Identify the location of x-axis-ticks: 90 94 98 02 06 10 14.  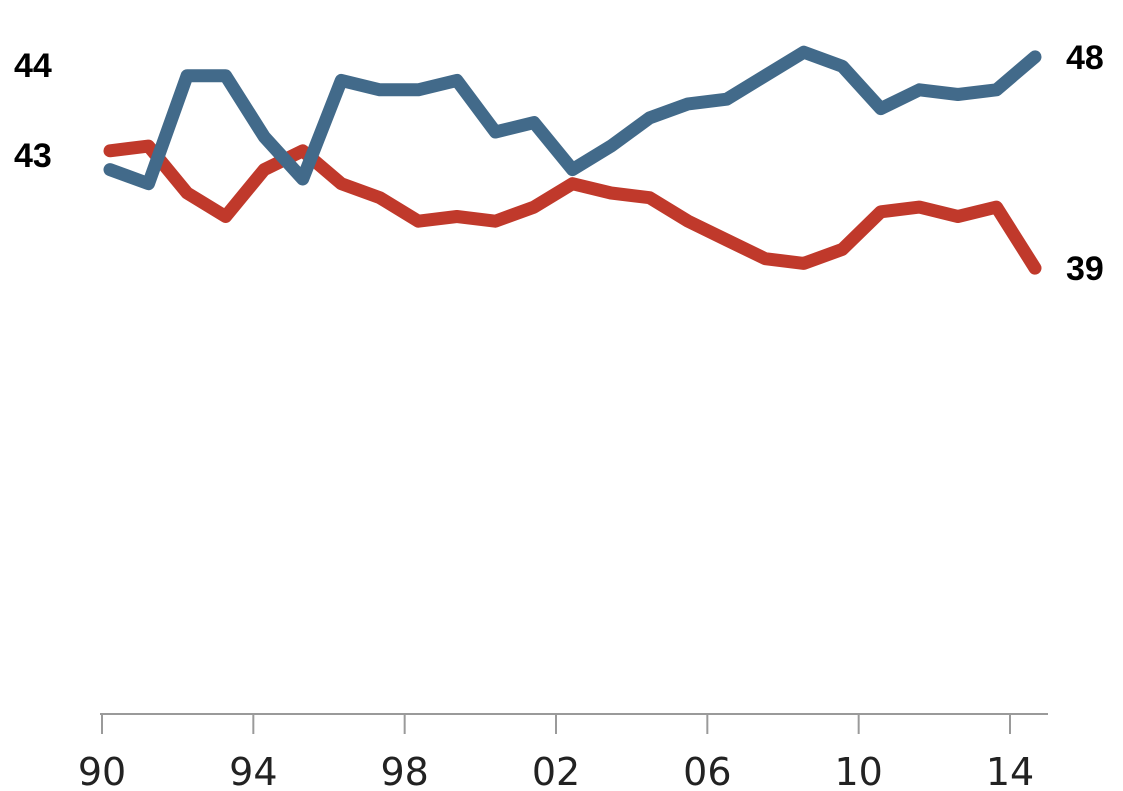
(556, 752).